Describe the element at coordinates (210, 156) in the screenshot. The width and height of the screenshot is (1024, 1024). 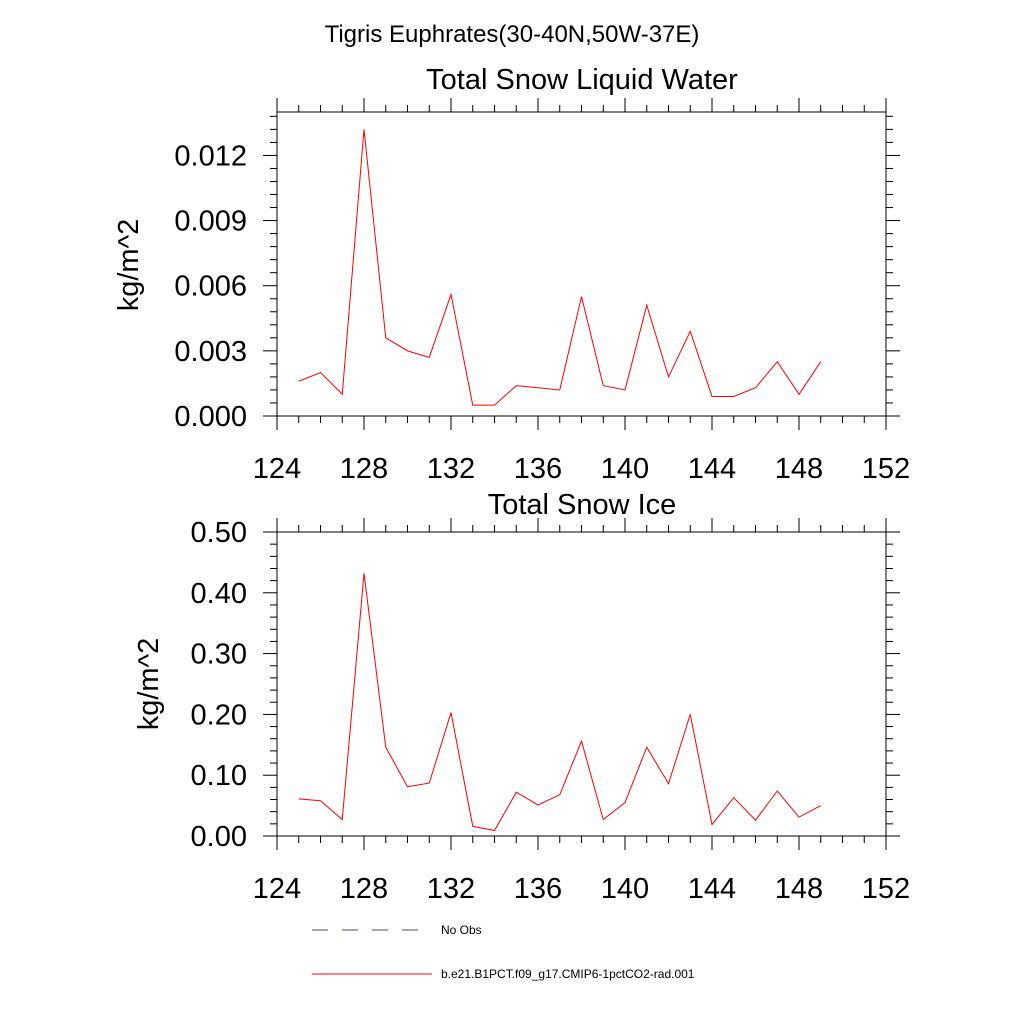
I see `y-tick-label: 0.012` at that location.